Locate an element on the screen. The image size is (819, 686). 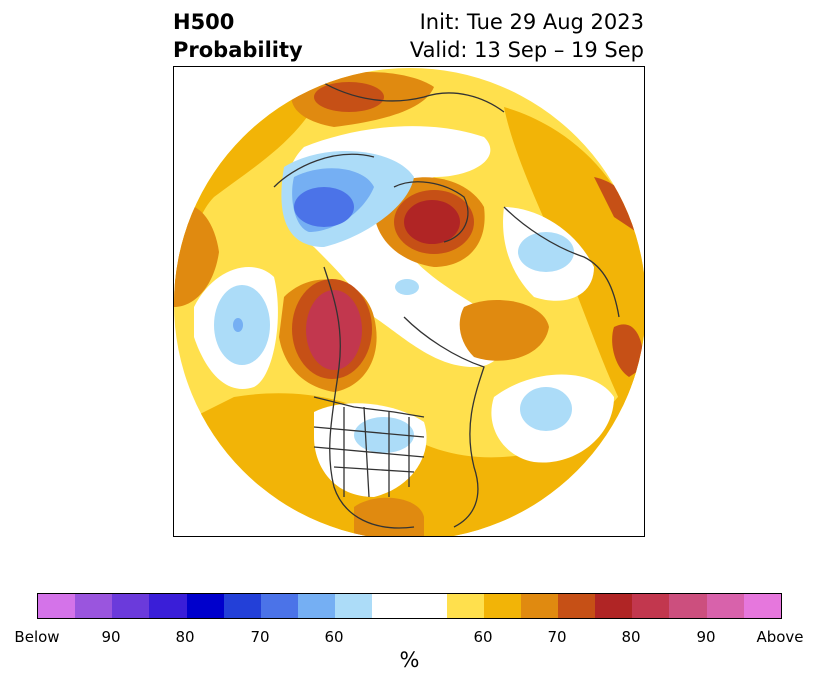
region-above-greenland-core is located at coordinates (432, 222).